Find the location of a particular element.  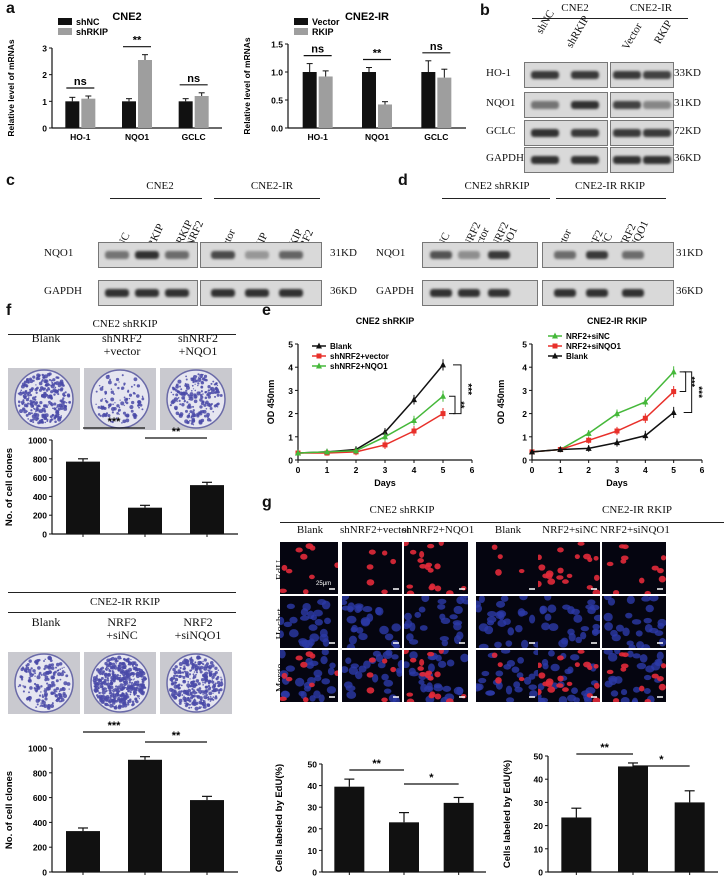

blot-b-group1: CNE2 is located at coordinates (575, 8).